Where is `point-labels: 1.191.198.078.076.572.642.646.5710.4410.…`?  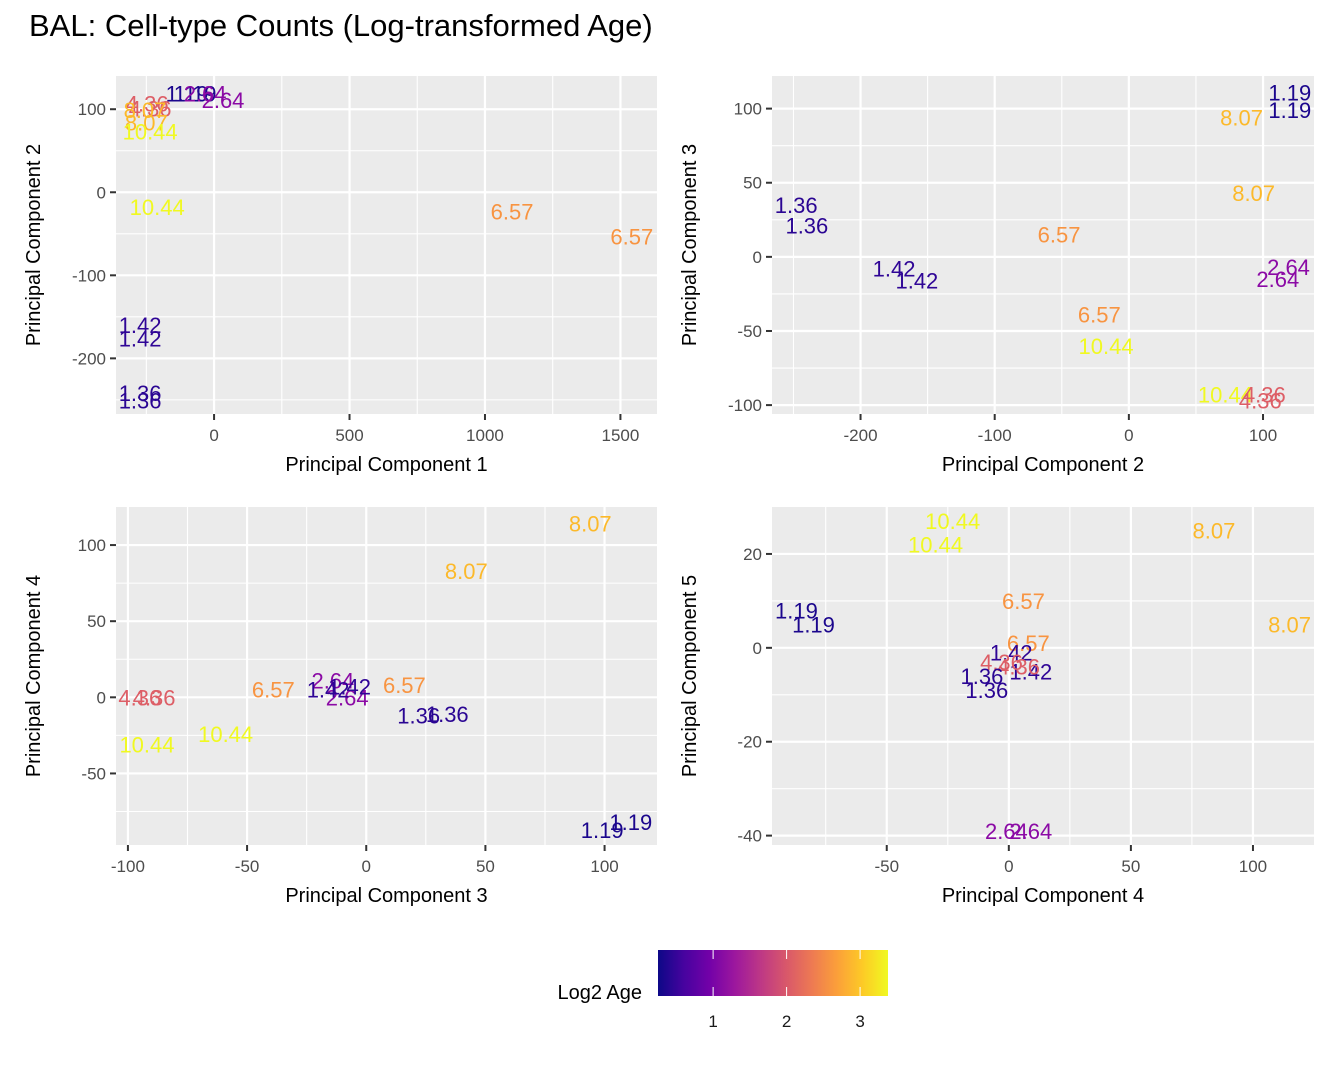 point-labels: 1.191.198.078.076.572.642.646.5710.4410.… is located at coordinates (1043, 246).